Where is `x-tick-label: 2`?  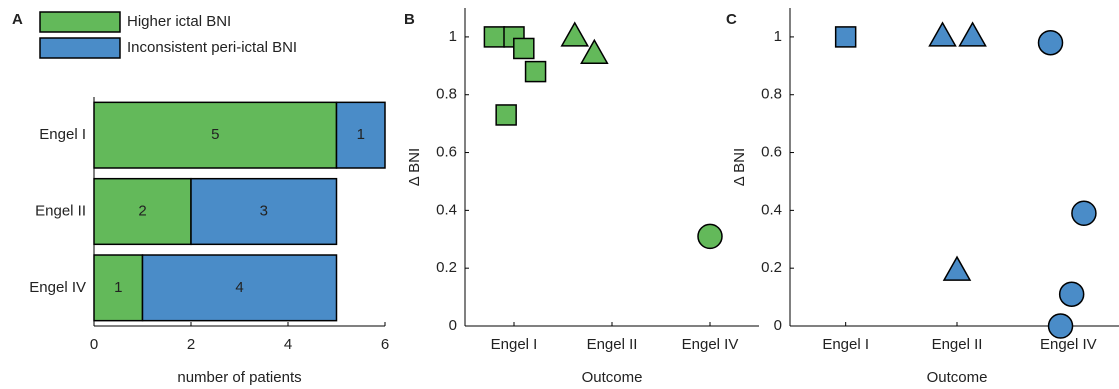 x-tick-label: 2 is located at coordinates (191, 344).